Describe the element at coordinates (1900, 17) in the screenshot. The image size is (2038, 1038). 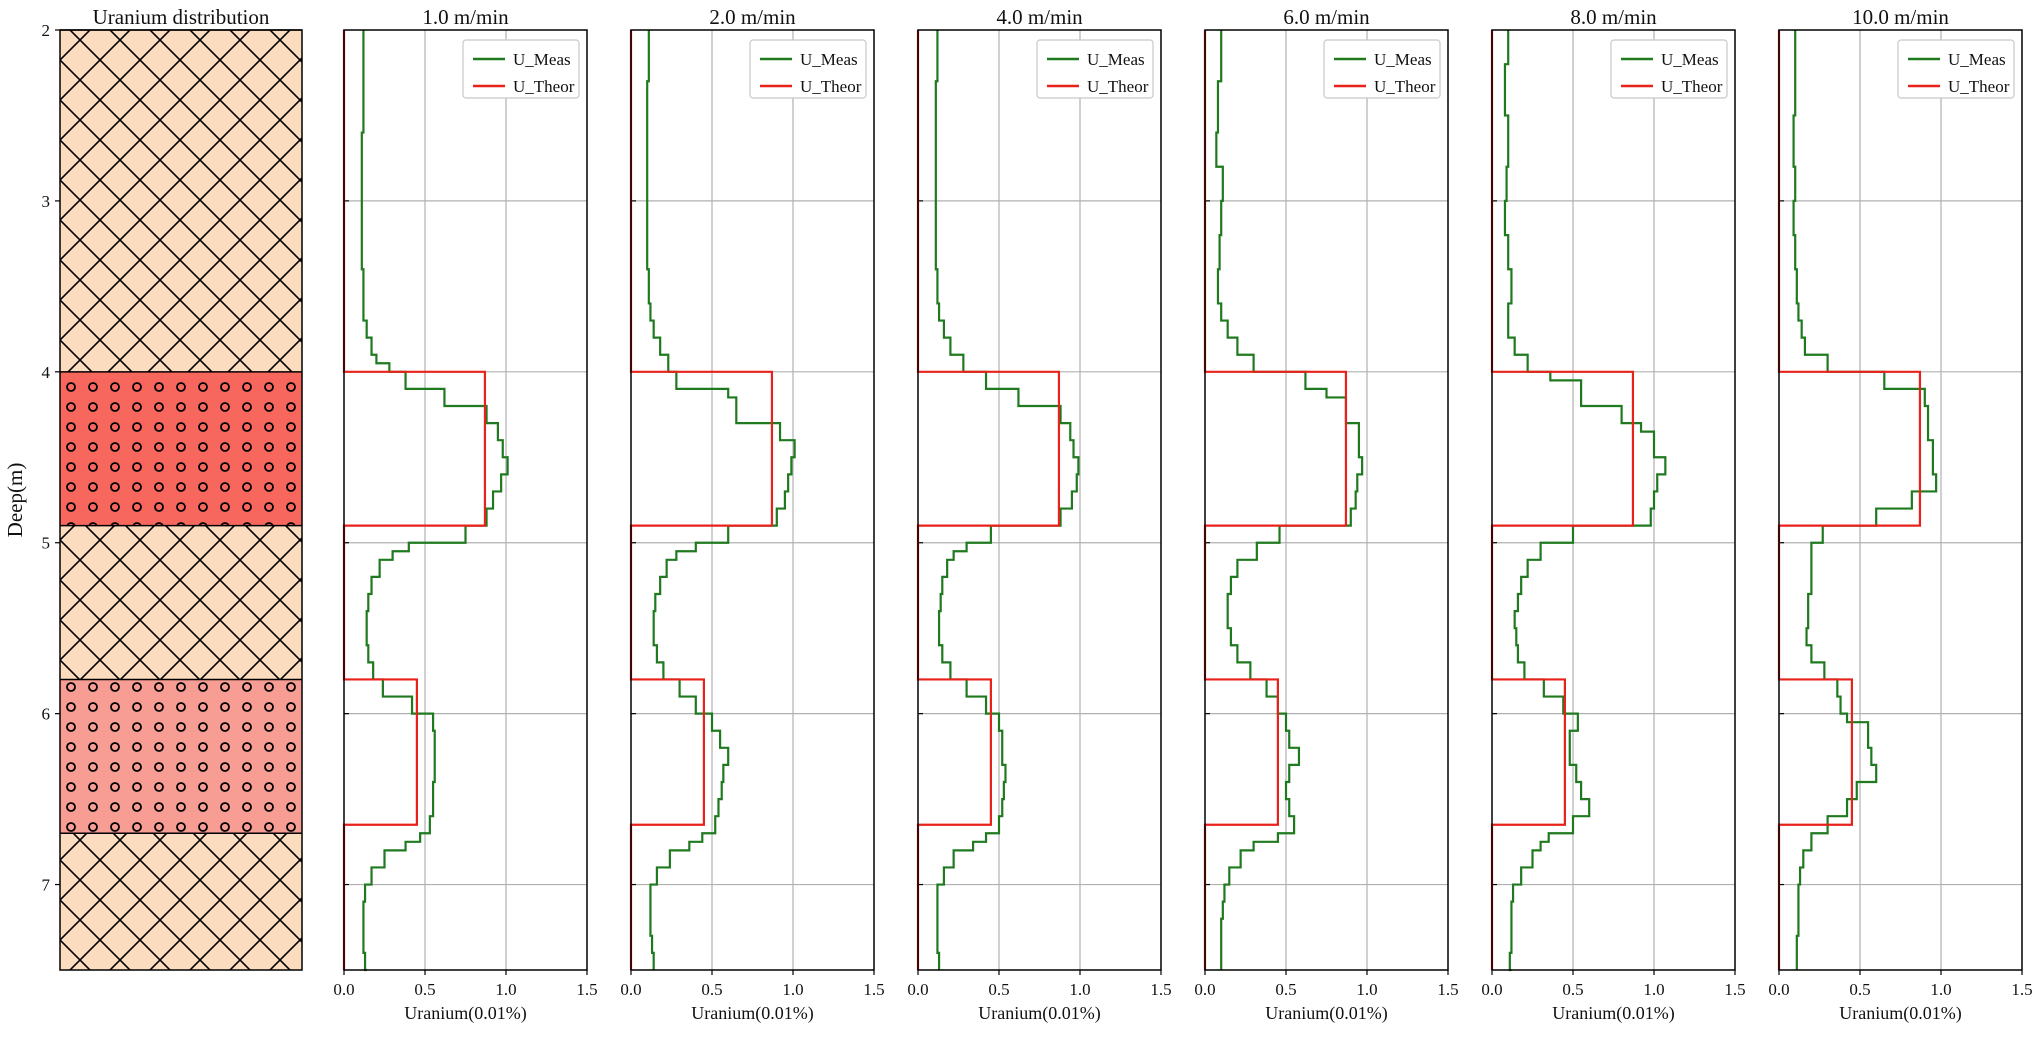
I see `panel-title: 10.0 m/min` at that location.